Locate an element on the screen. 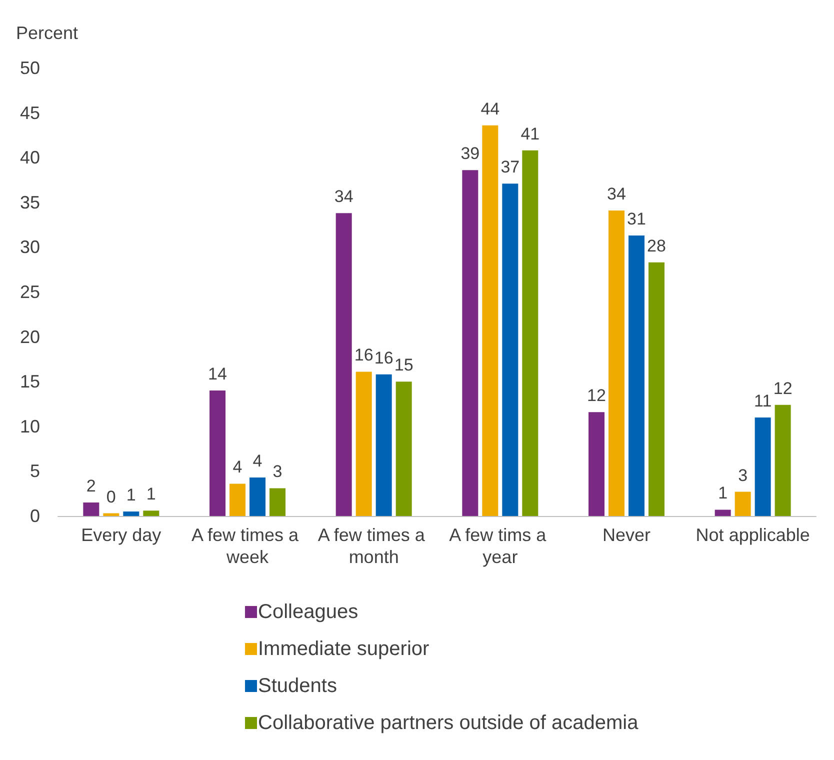 Image resolution: width=834 pixels, height=760 pixels. y-tick-label: 25 is located at coordinates (30, 292).